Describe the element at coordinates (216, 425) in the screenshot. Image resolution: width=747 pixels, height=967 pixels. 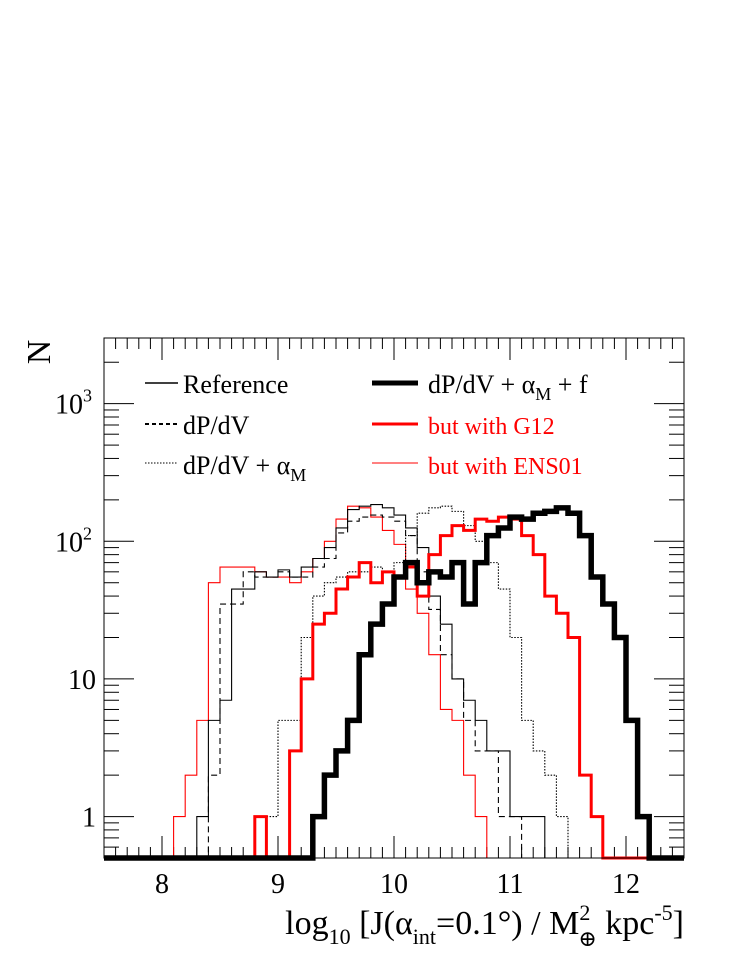
I see `legend-label-dpdv: dP/dV` at that location.